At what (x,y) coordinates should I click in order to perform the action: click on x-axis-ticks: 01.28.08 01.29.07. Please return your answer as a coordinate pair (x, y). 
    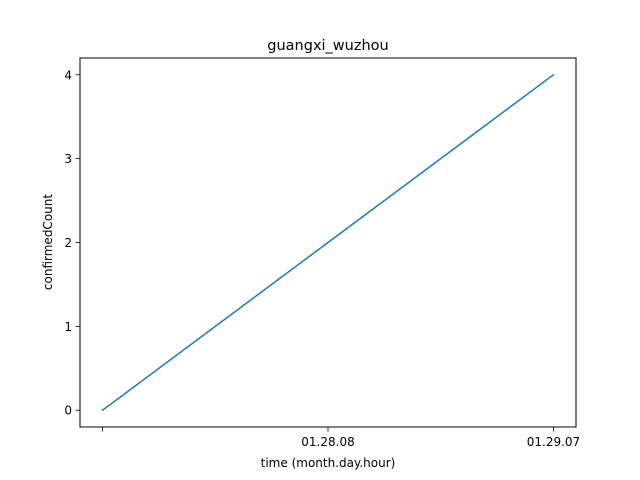
    Looking at the image, I should click on (341, 438).